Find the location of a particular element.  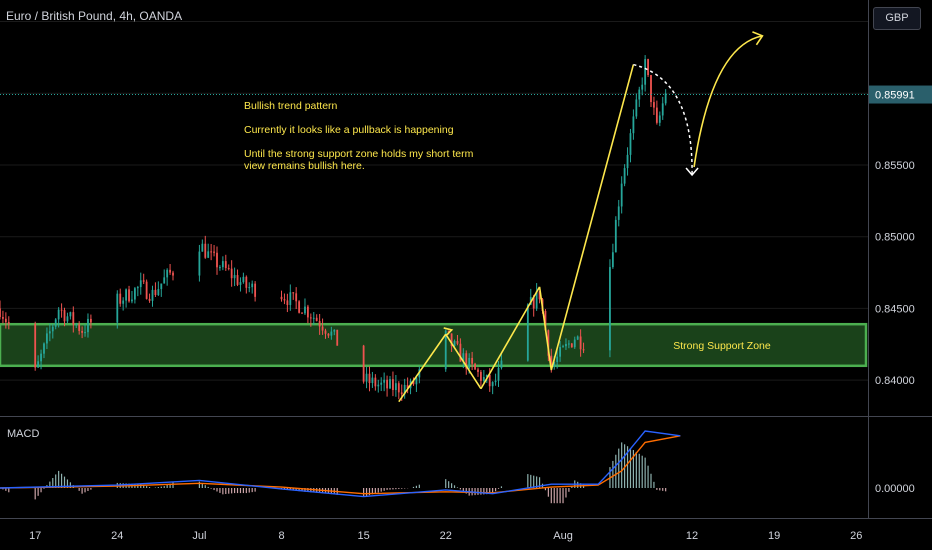

time-tick-label: Aug is located at coordinates (563, 536).